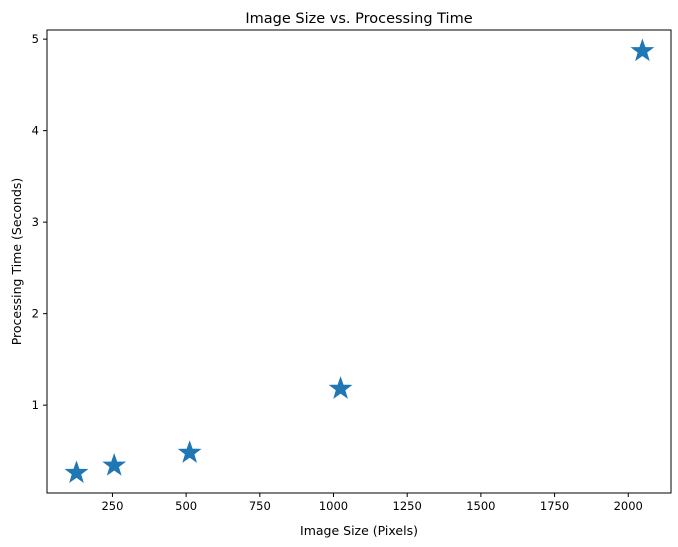 Image resolution: width=678 pixels, height=547 pixels. Describe the element at coordinates (628, 506) in the screenshot. I see `x-tick-label: 2000` at that location.